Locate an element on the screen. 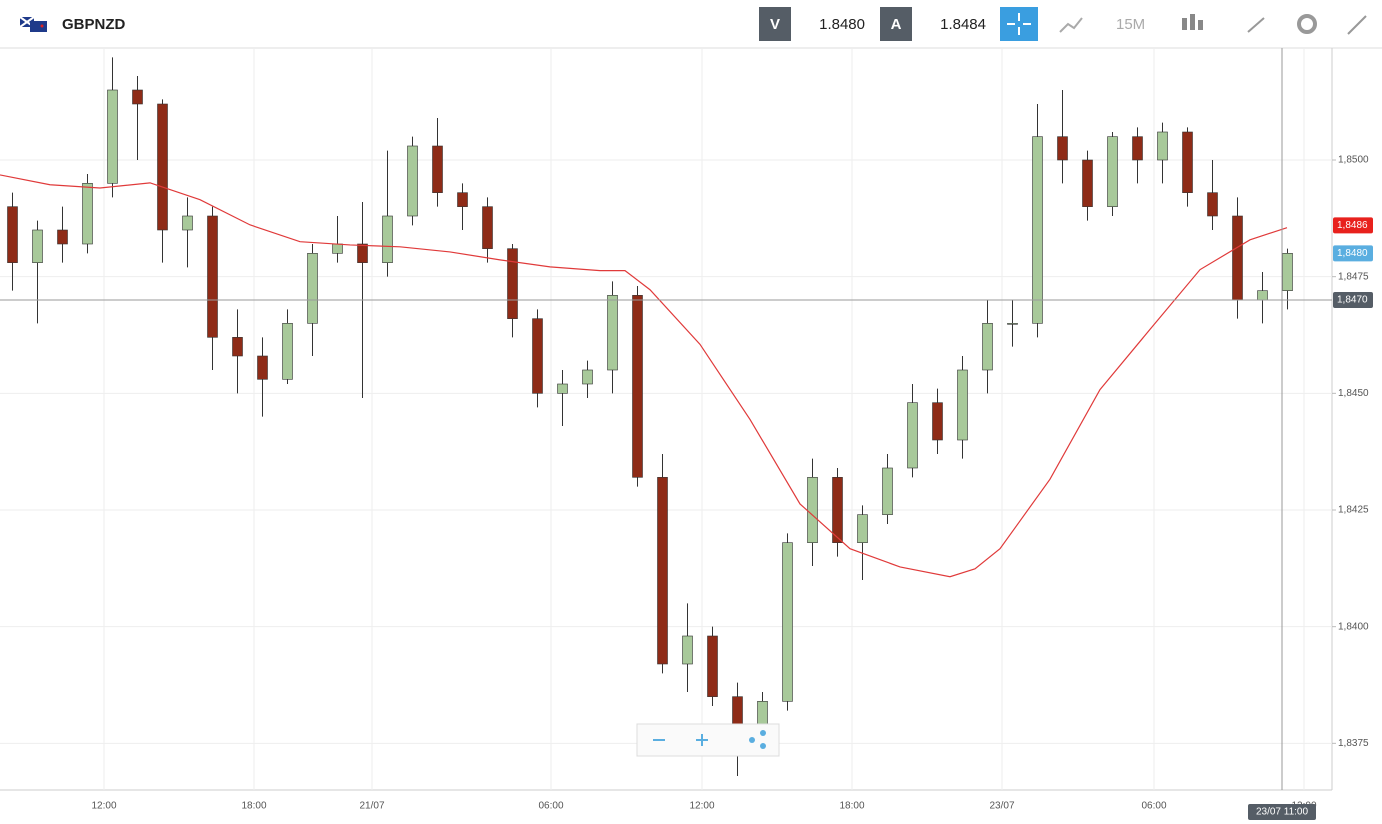  crosshair-price-label: 1,8470 is located at coordinates (1352, 300).